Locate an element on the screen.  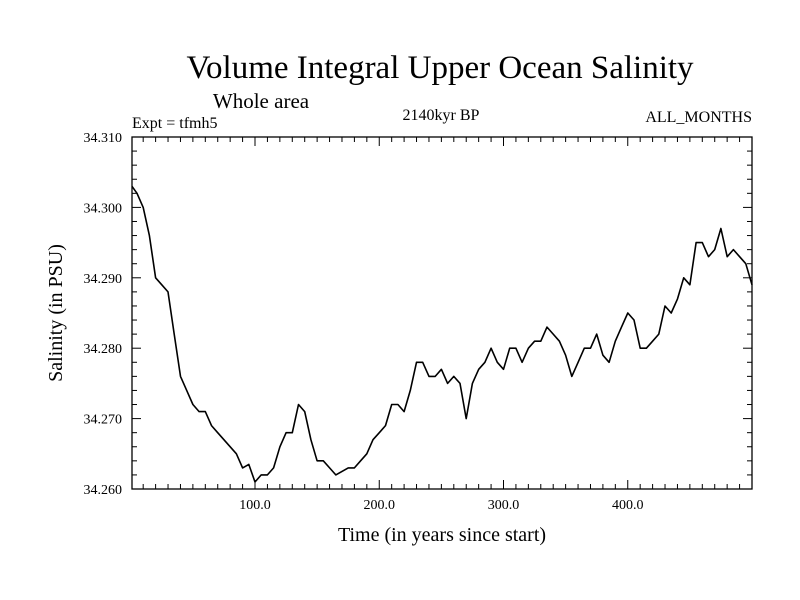
x-tick-label: 300.0 is located at coordinates (504, 505).